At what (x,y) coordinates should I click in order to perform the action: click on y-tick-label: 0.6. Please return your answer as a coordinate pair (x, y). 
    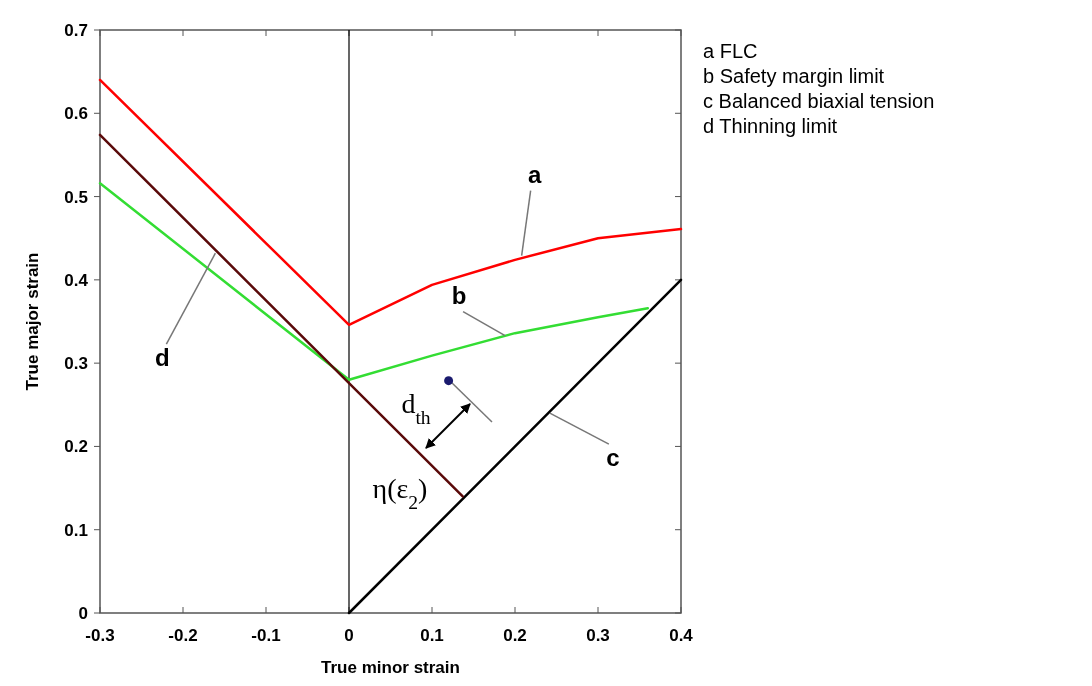
    Looking at the image, I should click on (76, 114).